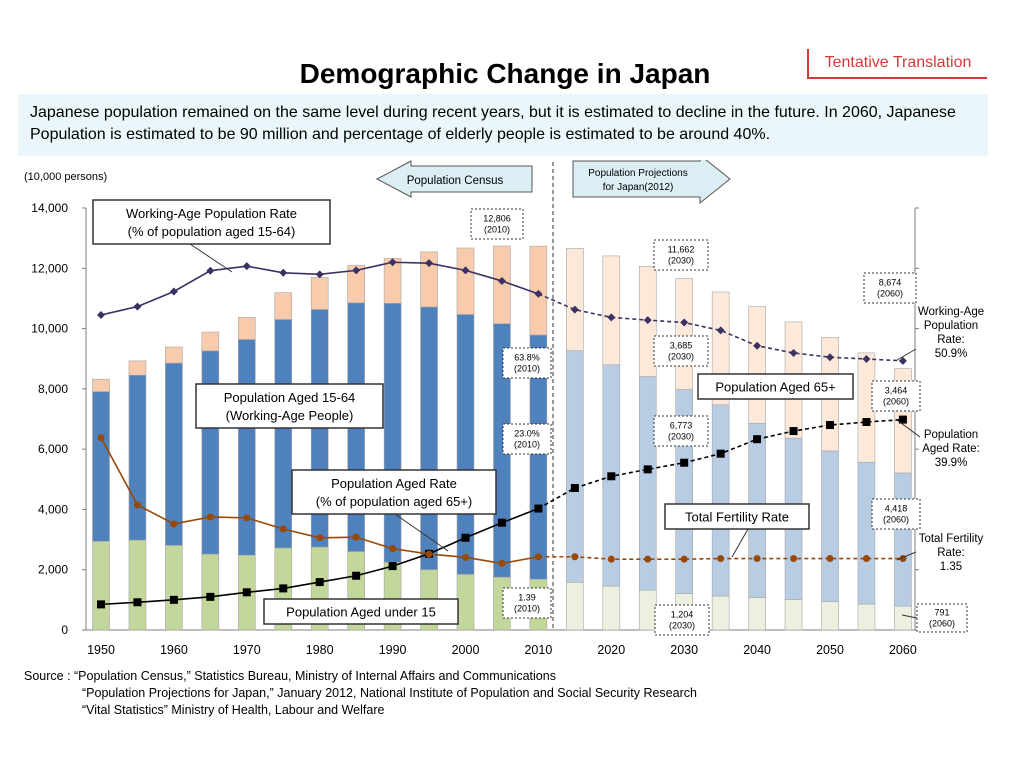  Describe the element at coordinates (775, 387) in the screenshot. I see `aged65-callout-text: Population Aged 65+` at that location.